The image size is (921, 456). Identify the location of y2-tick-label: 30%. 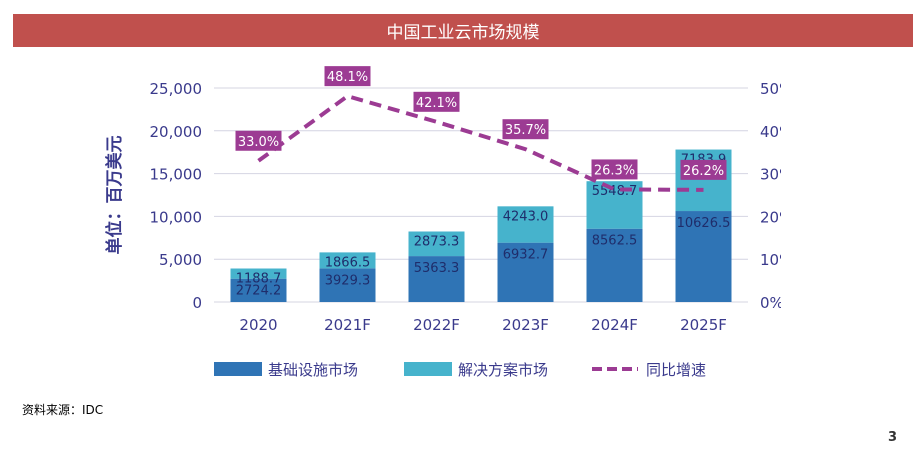
(770, 175).